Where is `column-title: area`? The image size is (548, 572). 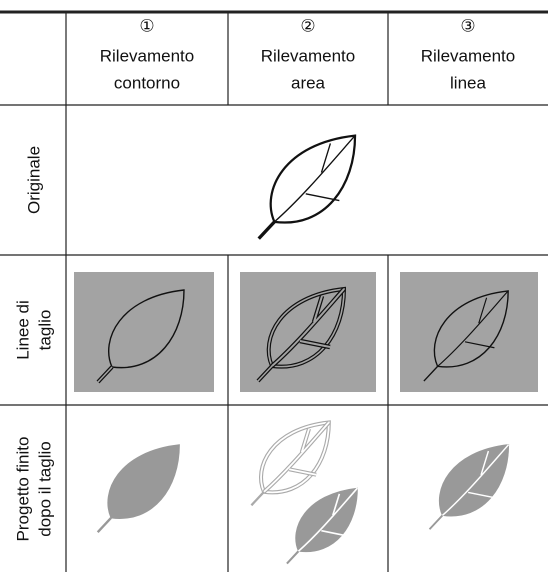
column-title: area is located at coordinates (308, 82).